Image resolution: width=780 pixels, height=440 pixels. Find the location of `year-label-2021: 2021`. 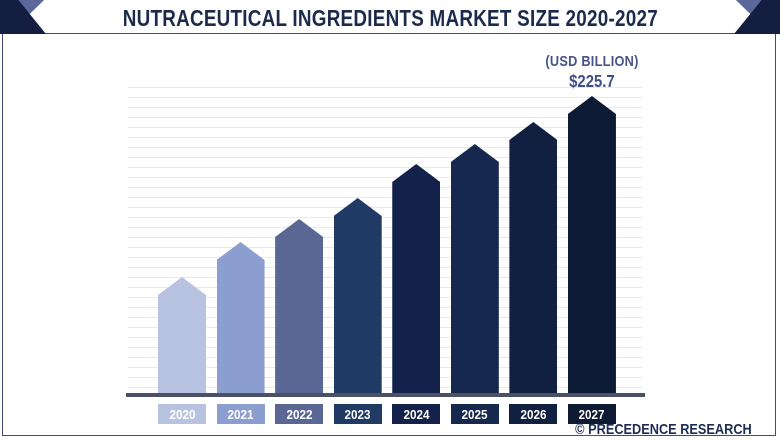

year-label-2021: 2021 is located at coordinates (240, 414).